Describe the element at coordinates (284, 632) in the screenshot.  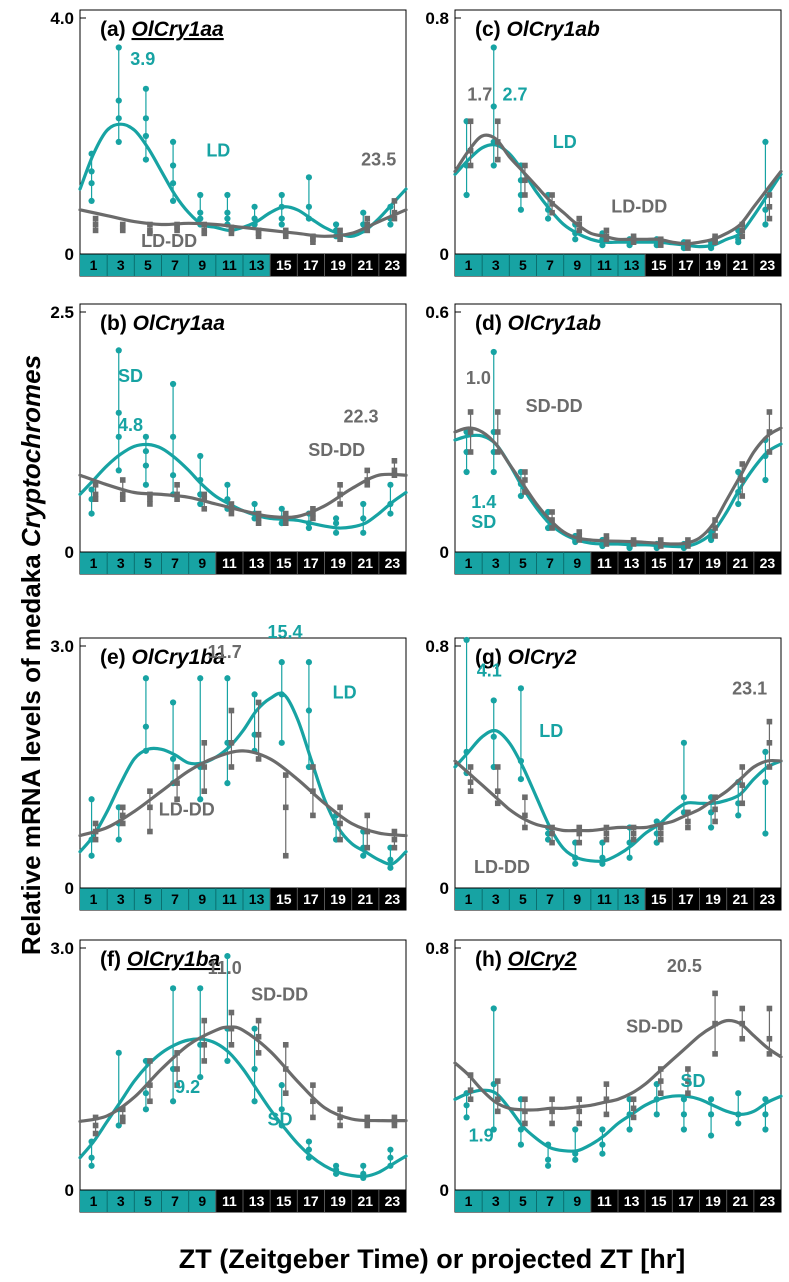
I see `annotation-label: 15.4` at that location.